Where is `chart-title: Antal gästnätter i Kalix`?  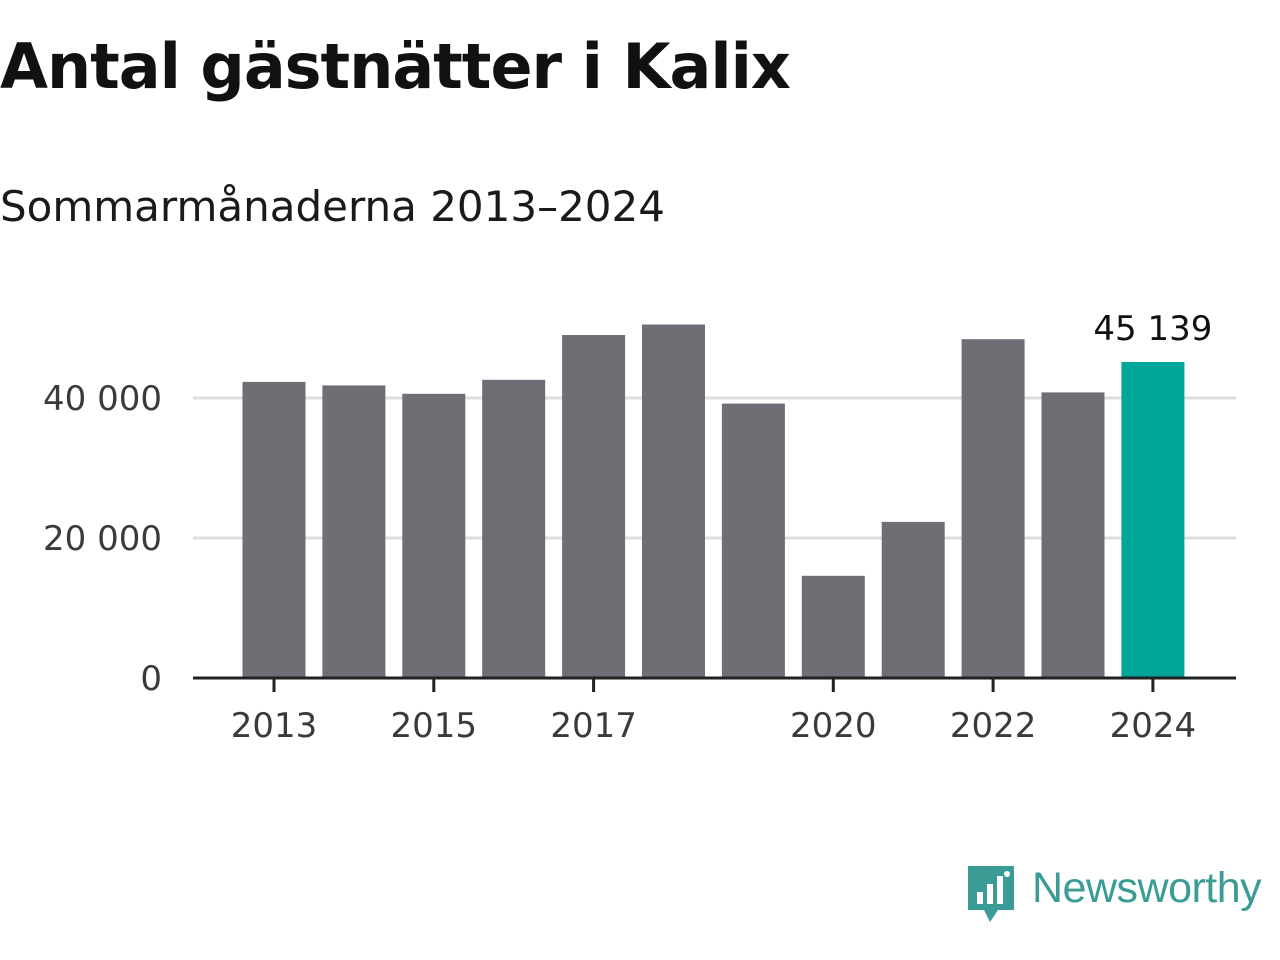 chart-title: Antal gästnätter i Kalix is located at coordinates (395, 66).